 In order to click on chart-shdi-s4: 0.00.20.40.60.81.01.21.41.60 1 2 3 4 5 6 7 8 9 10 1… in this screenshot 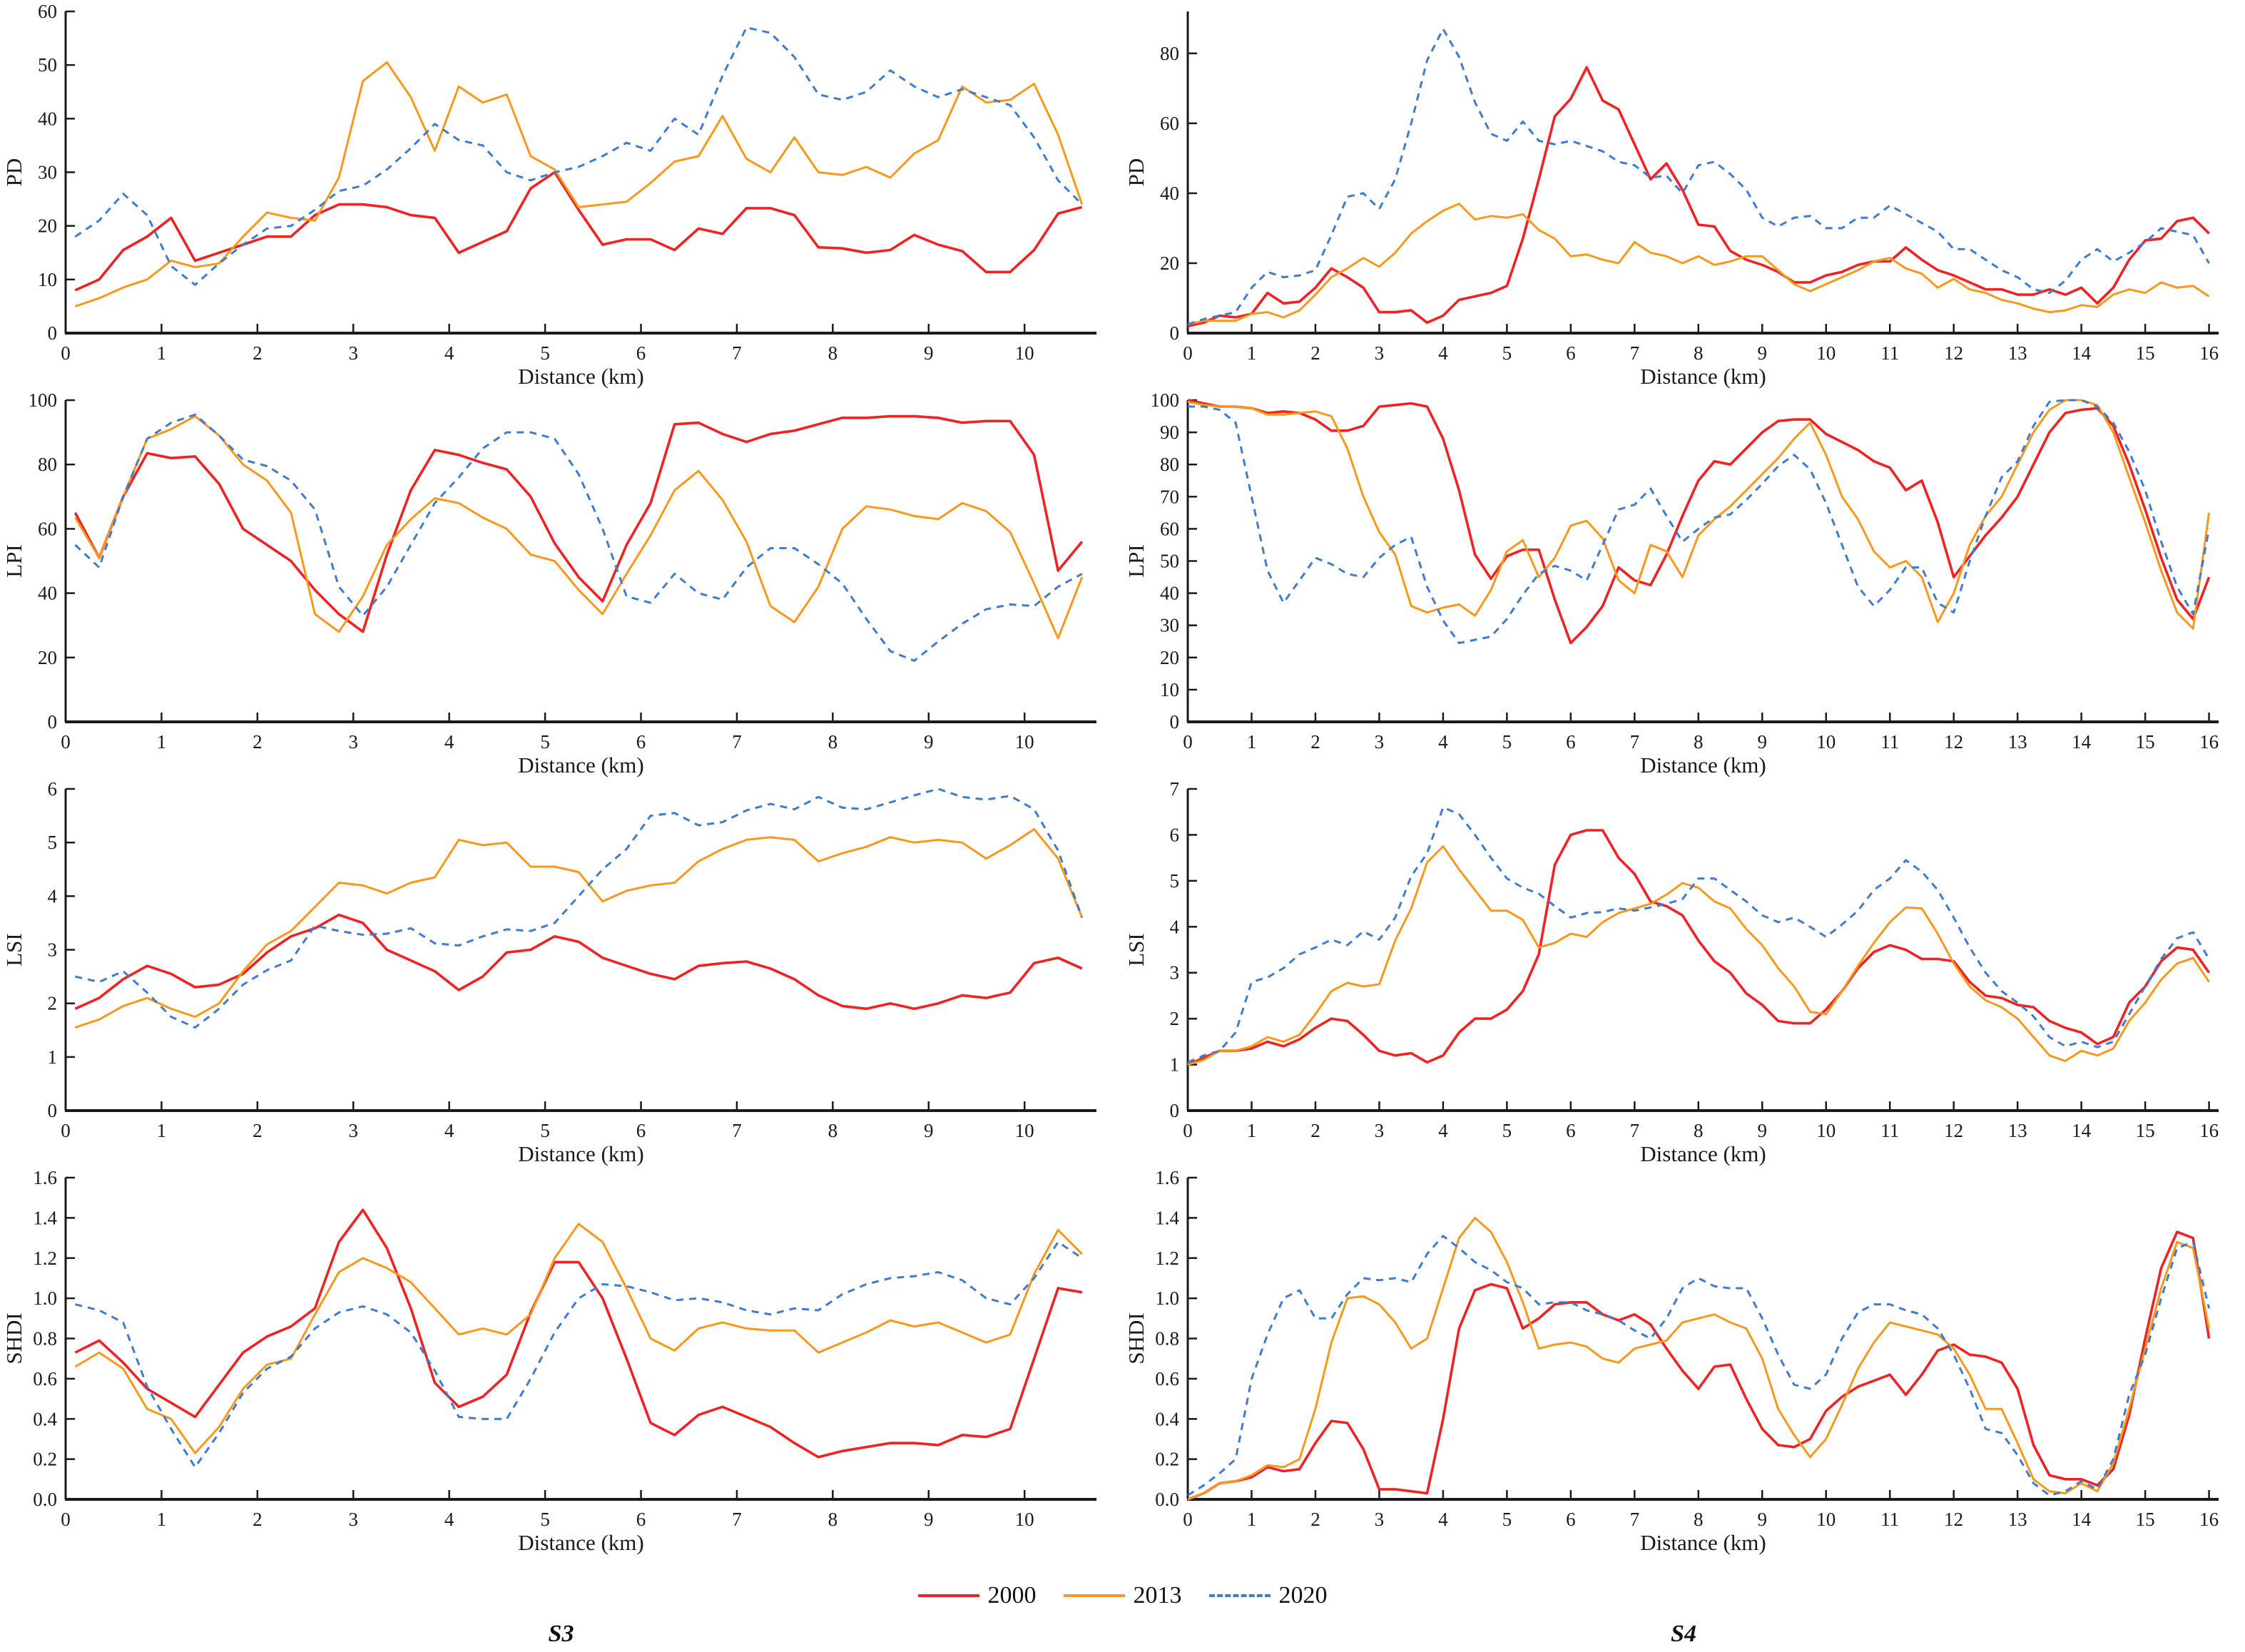, I will do `click(1671, 1361)`.